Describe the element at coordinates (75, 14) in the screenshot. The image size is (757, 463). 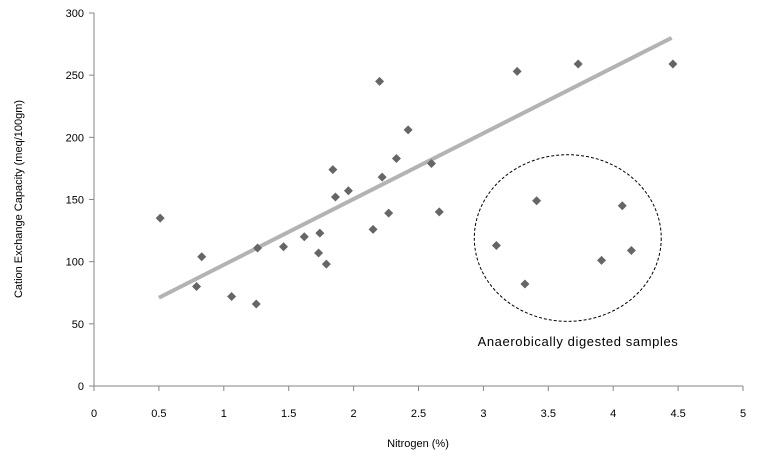
I see `y-tick-label: 300` at that location.